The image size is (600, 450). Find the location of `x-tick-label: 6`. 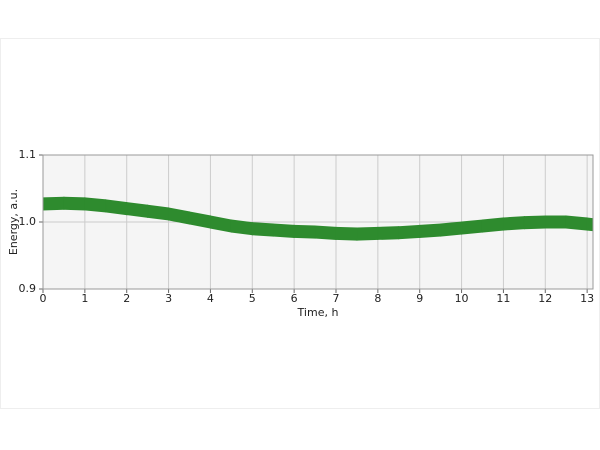

x-tick-label: 6 is located at coordinates (294, 298).